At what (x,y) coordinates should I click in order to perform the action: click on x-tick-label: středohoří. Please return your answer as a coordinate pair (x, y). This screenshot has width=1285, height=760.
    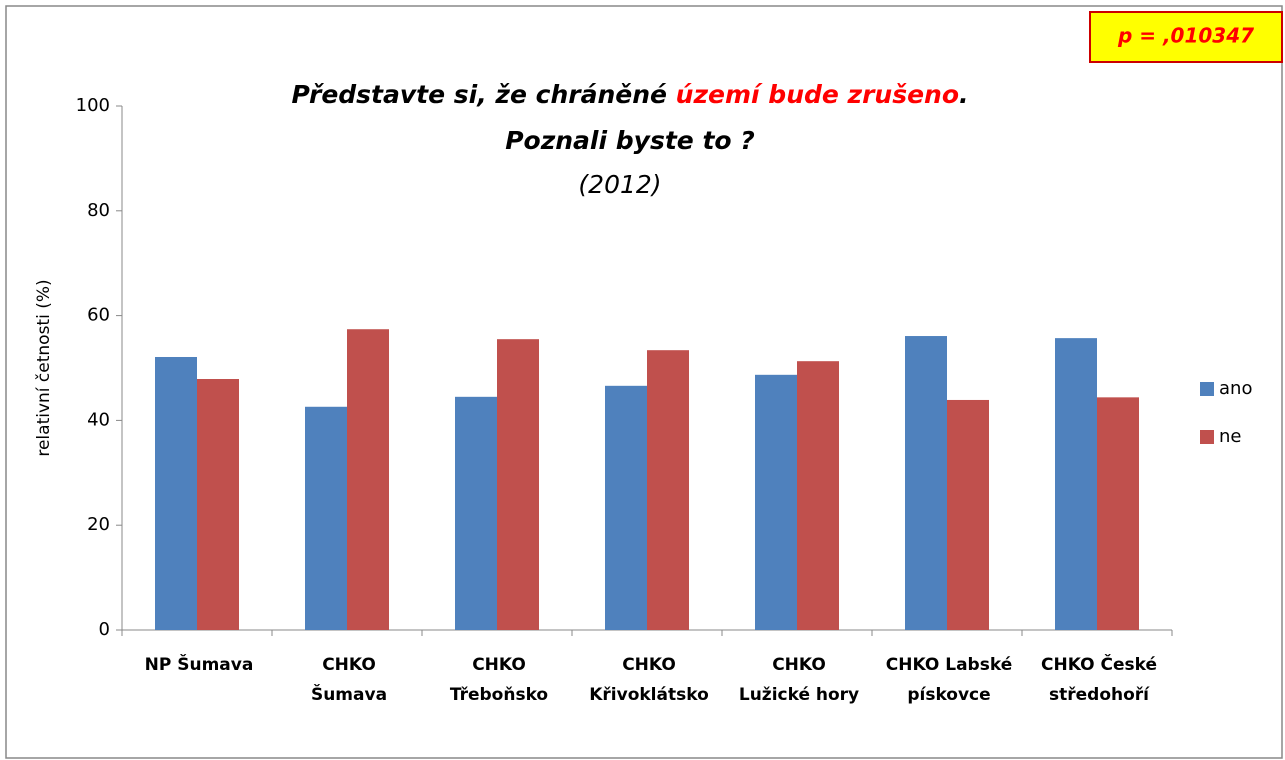
    Looking at the image, I should click on (1099, 695).